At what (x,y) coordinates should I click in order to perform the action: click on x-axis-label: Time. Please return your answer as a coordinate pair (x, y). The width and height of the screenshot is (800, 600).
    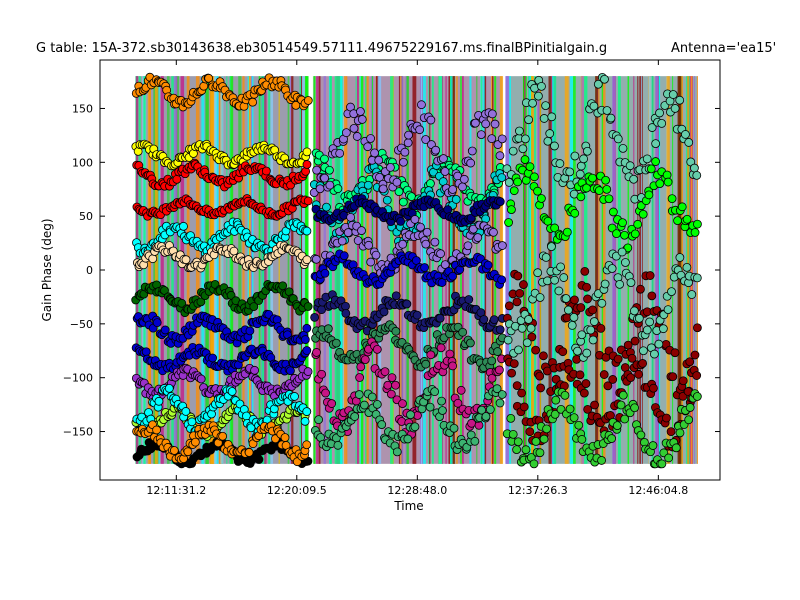
    Looking at the image, I should click on (408, 506).